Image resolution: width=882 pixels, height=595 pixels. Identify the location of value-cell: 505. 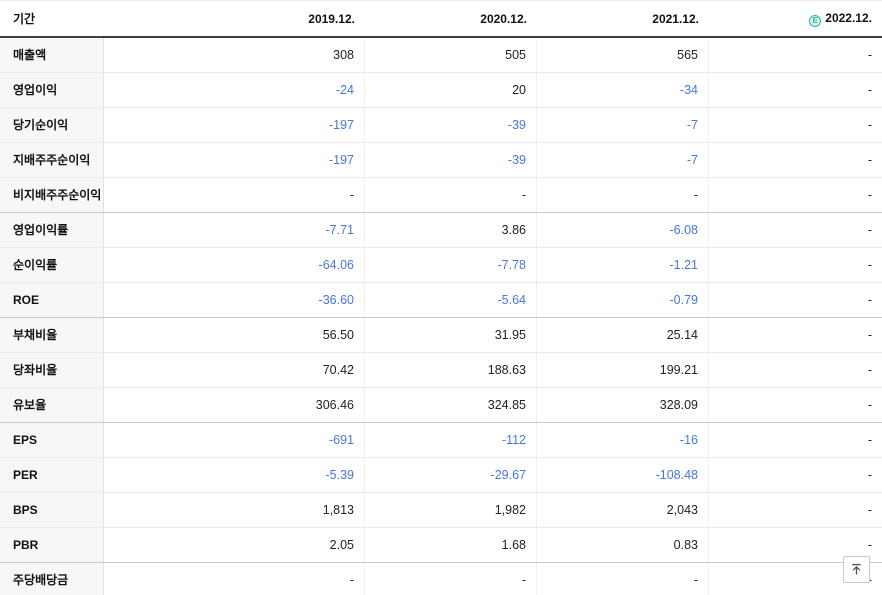
(451, 55).